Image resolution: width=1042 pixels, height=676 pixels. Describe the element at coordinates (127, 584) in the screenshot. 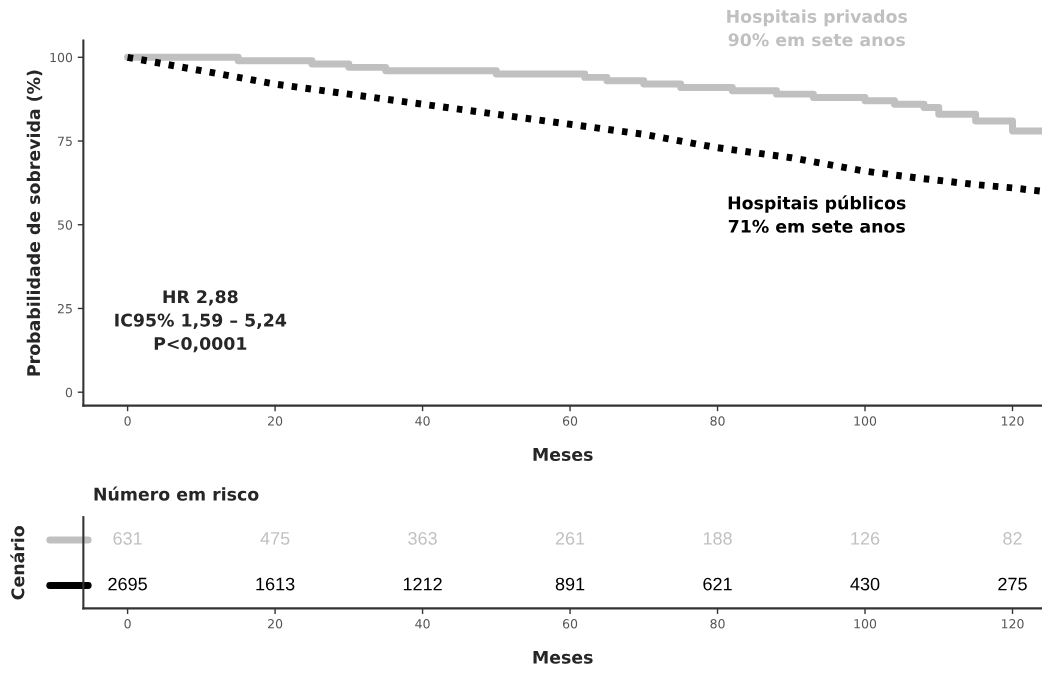

I see `data-label: 2695` at that location.